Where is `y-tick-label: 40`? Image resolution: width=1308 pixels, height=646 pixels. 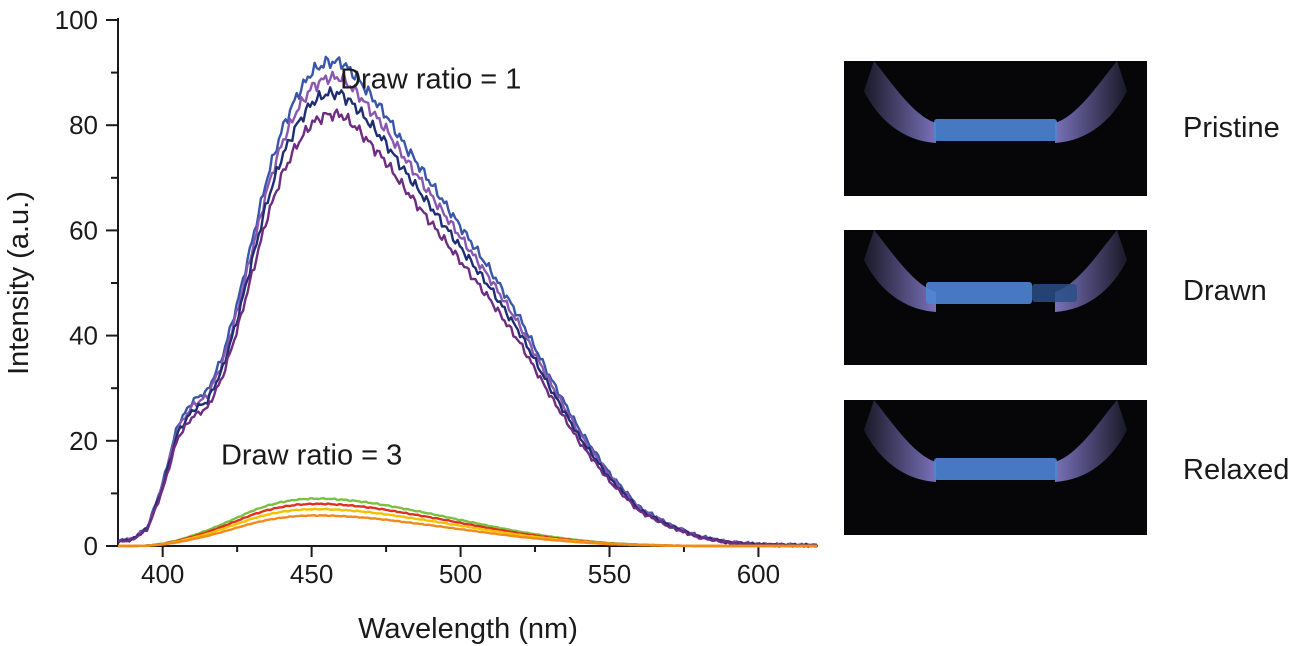 y-tick-label: 40 is located at coordinates (83, 336).